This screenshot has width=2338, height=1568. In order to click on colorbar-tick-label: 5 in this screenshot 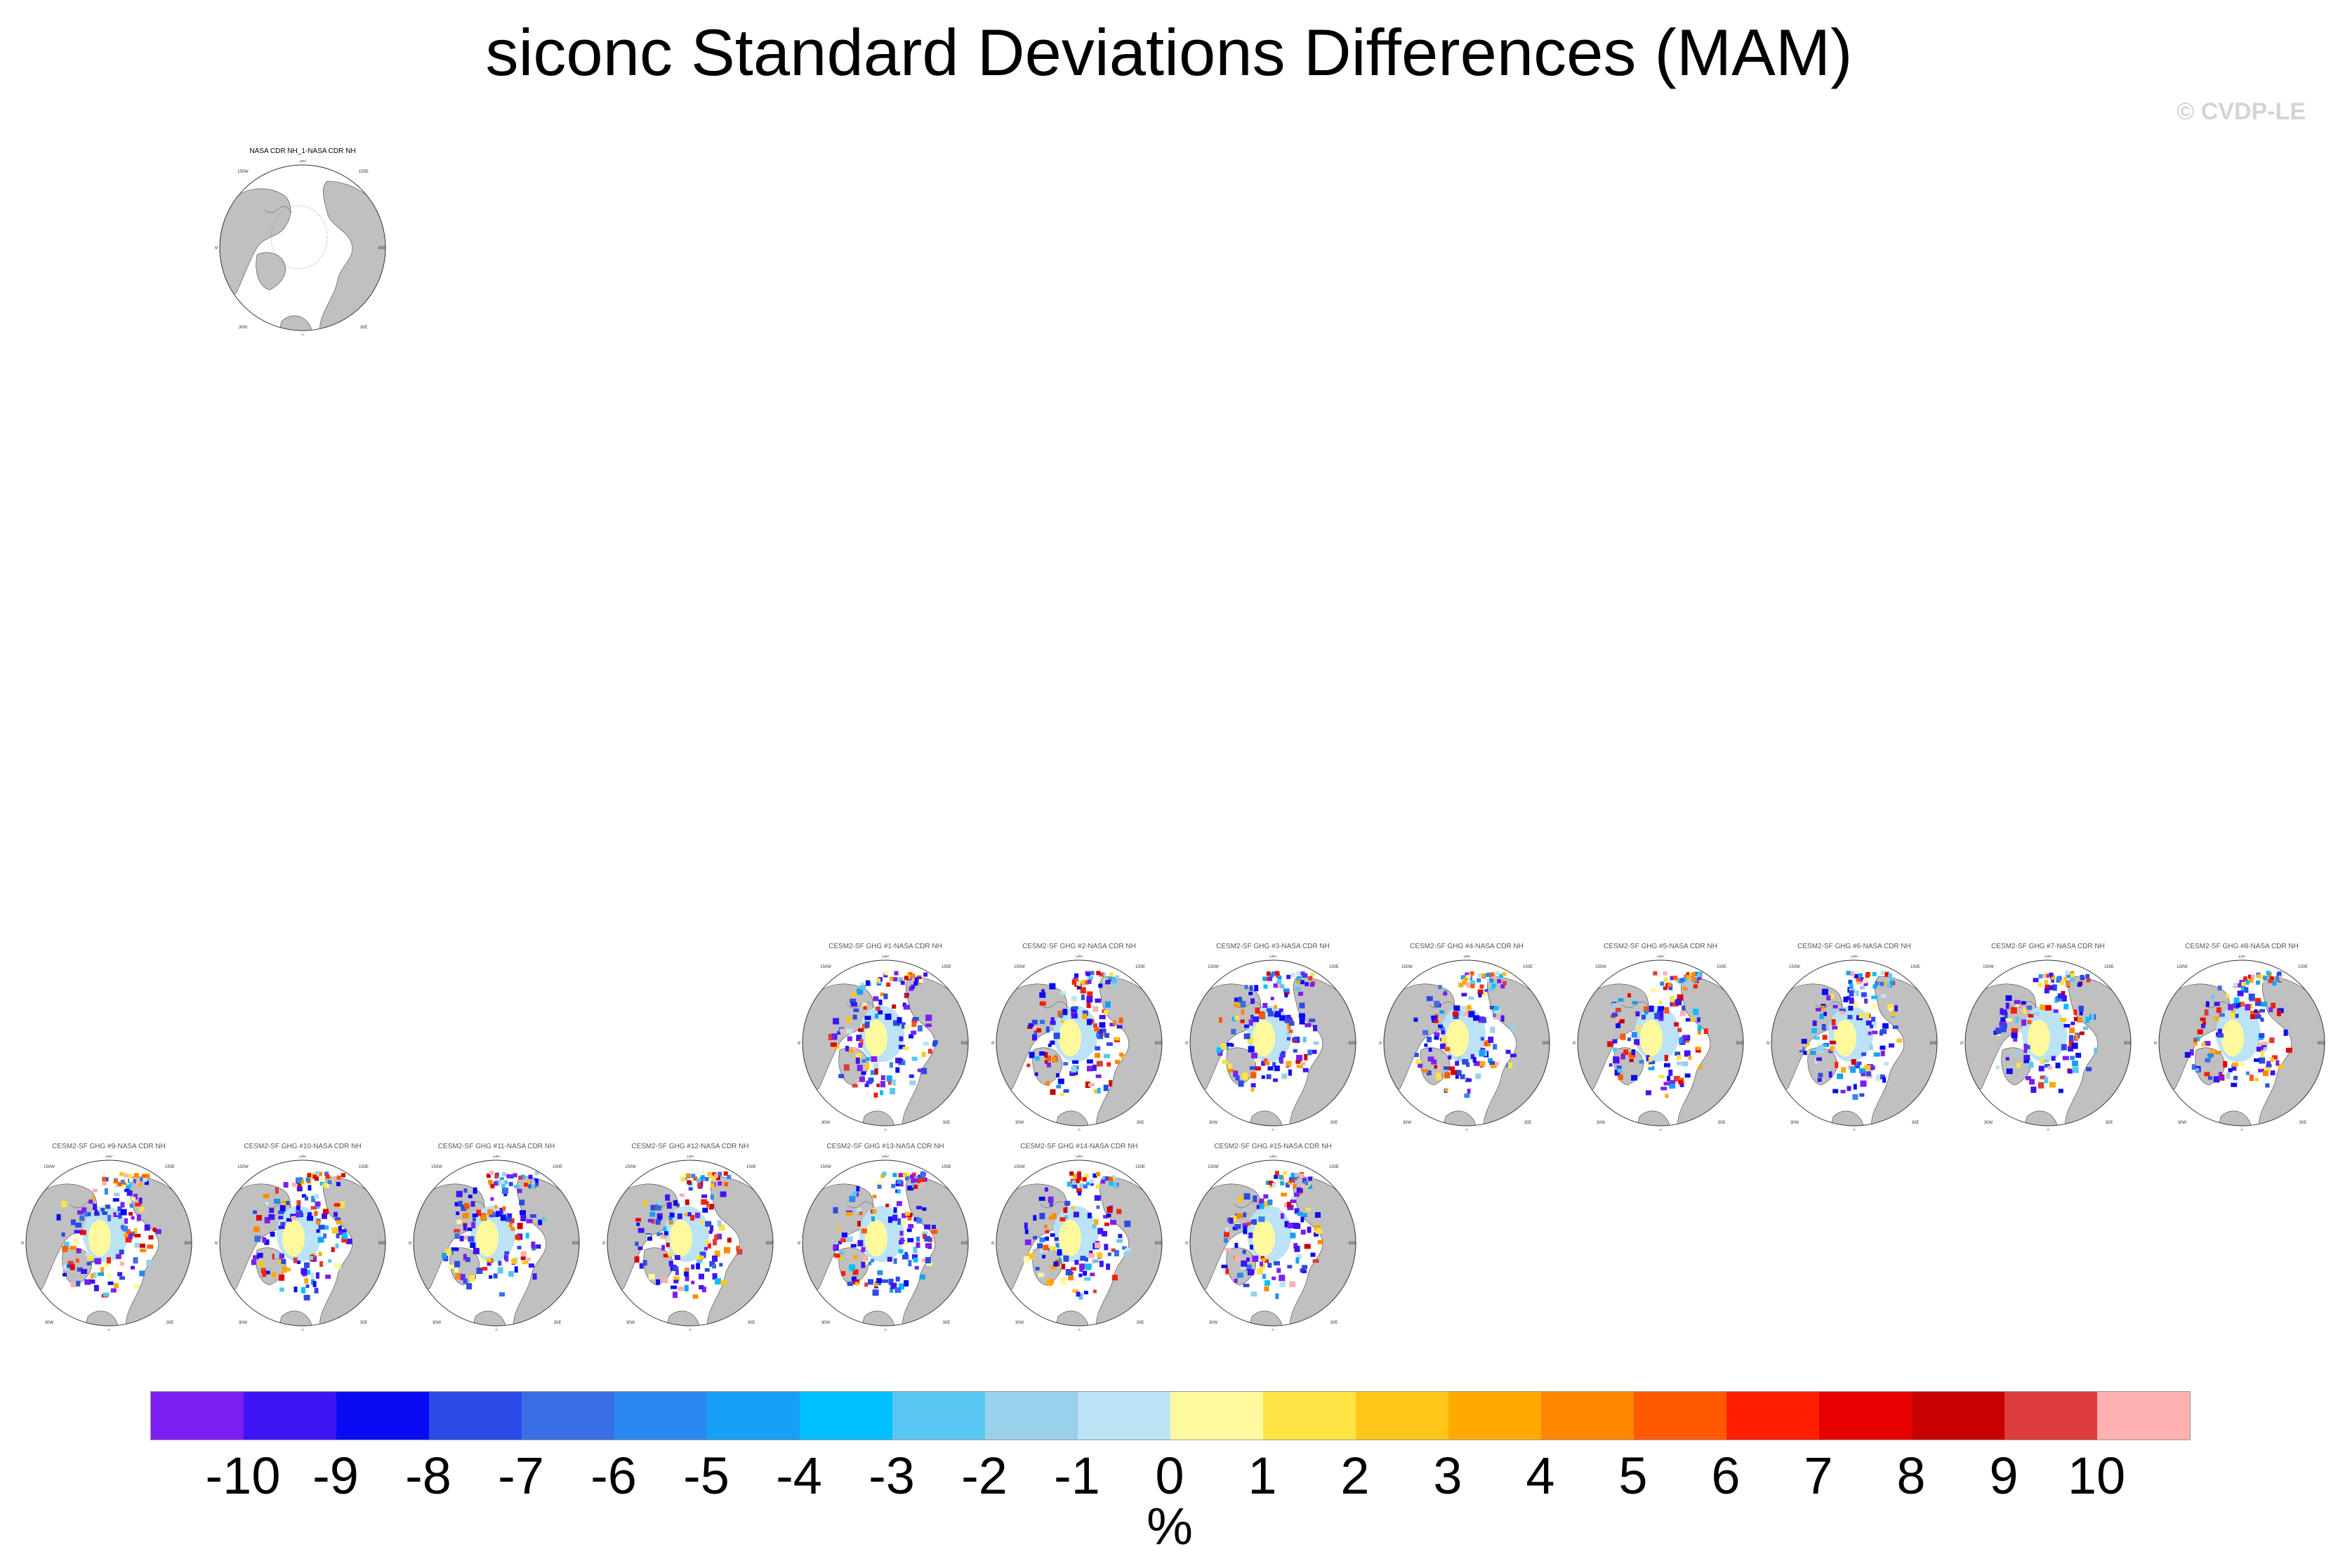, I will do `click(1633, 1476)`.